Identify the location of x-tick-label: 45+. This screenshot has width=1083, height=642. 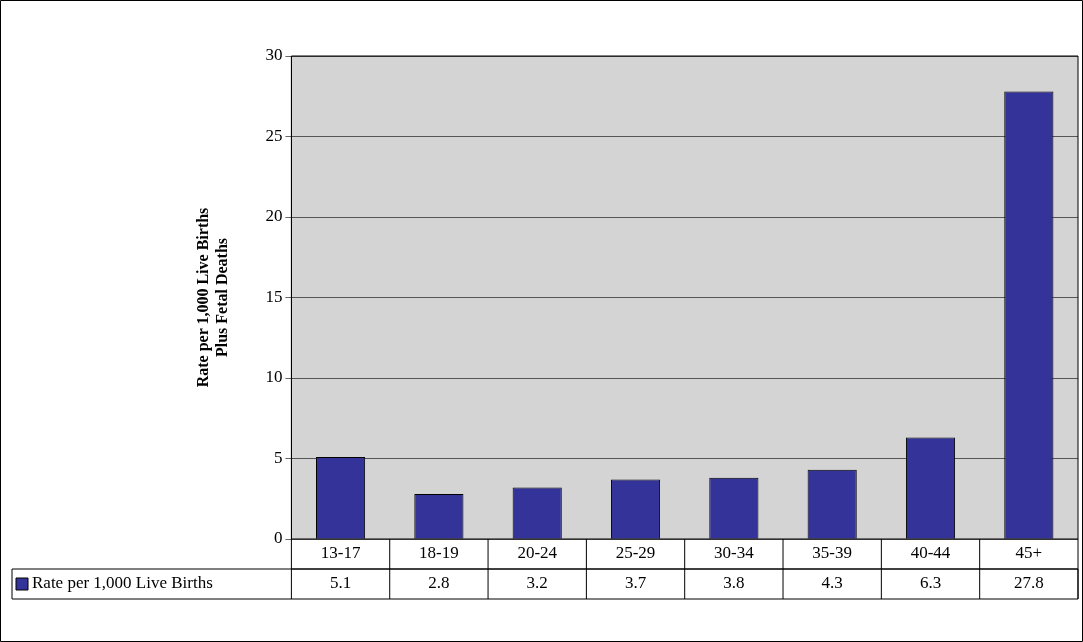
(1029, 553).